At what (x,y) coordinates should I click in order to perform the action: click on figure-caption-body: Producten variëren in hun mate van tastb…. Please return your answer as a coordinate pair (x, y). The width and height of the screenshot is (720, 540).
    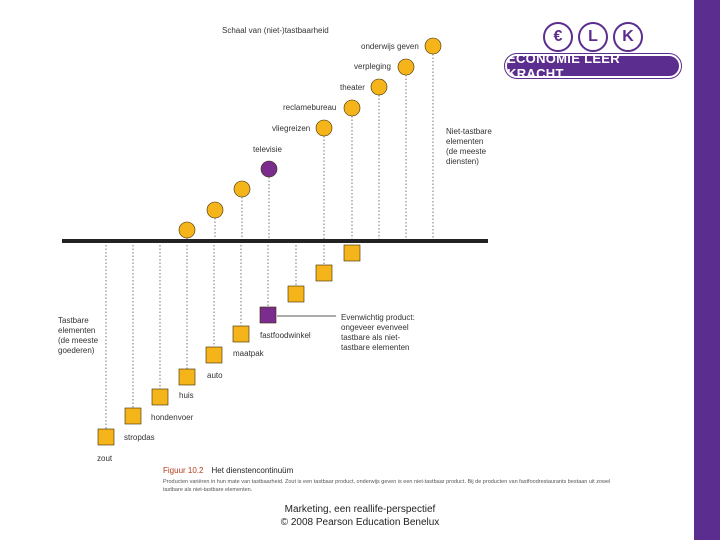
    Looking at the image, I should click on (387, 486).